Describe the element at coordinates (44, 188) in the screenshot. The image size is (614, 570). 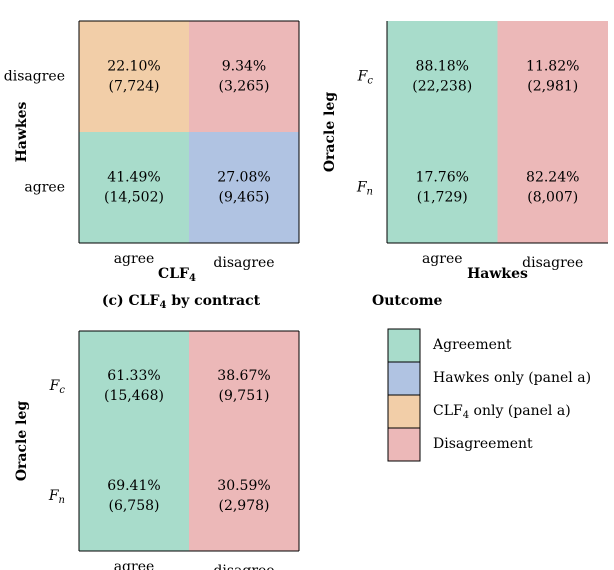
I see `y-tick-label: agree` at that location.